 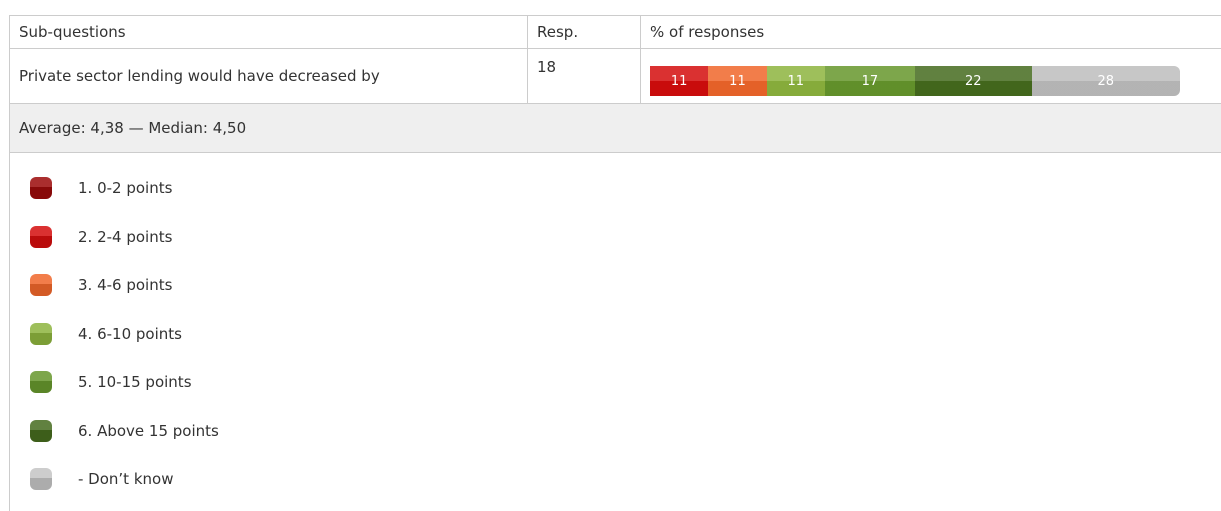 I want to click on bar-segment: 17, so click(x=869, y=81).